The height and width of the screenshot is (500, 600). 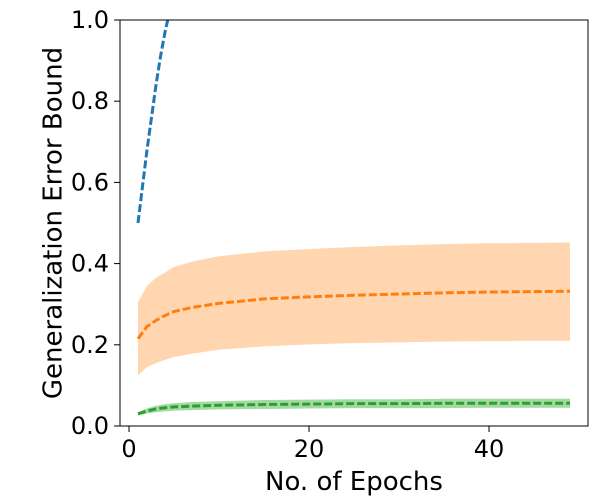 I want to click on y-axis: 0.0 0.2 0.4 0.6 0.8 1.0, so click(x=95, y=223).